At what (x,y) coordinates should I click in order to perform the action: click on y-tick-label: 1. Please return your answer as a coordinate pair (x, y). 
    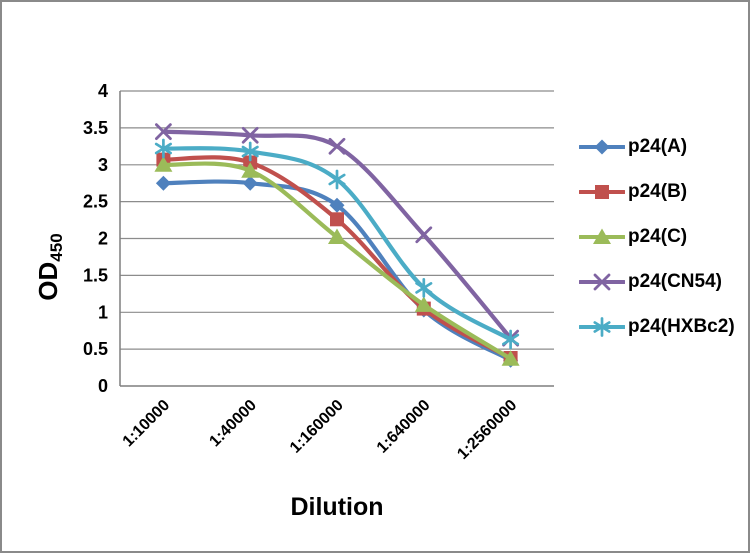
    Looking at the image, I should click on (103, 312).